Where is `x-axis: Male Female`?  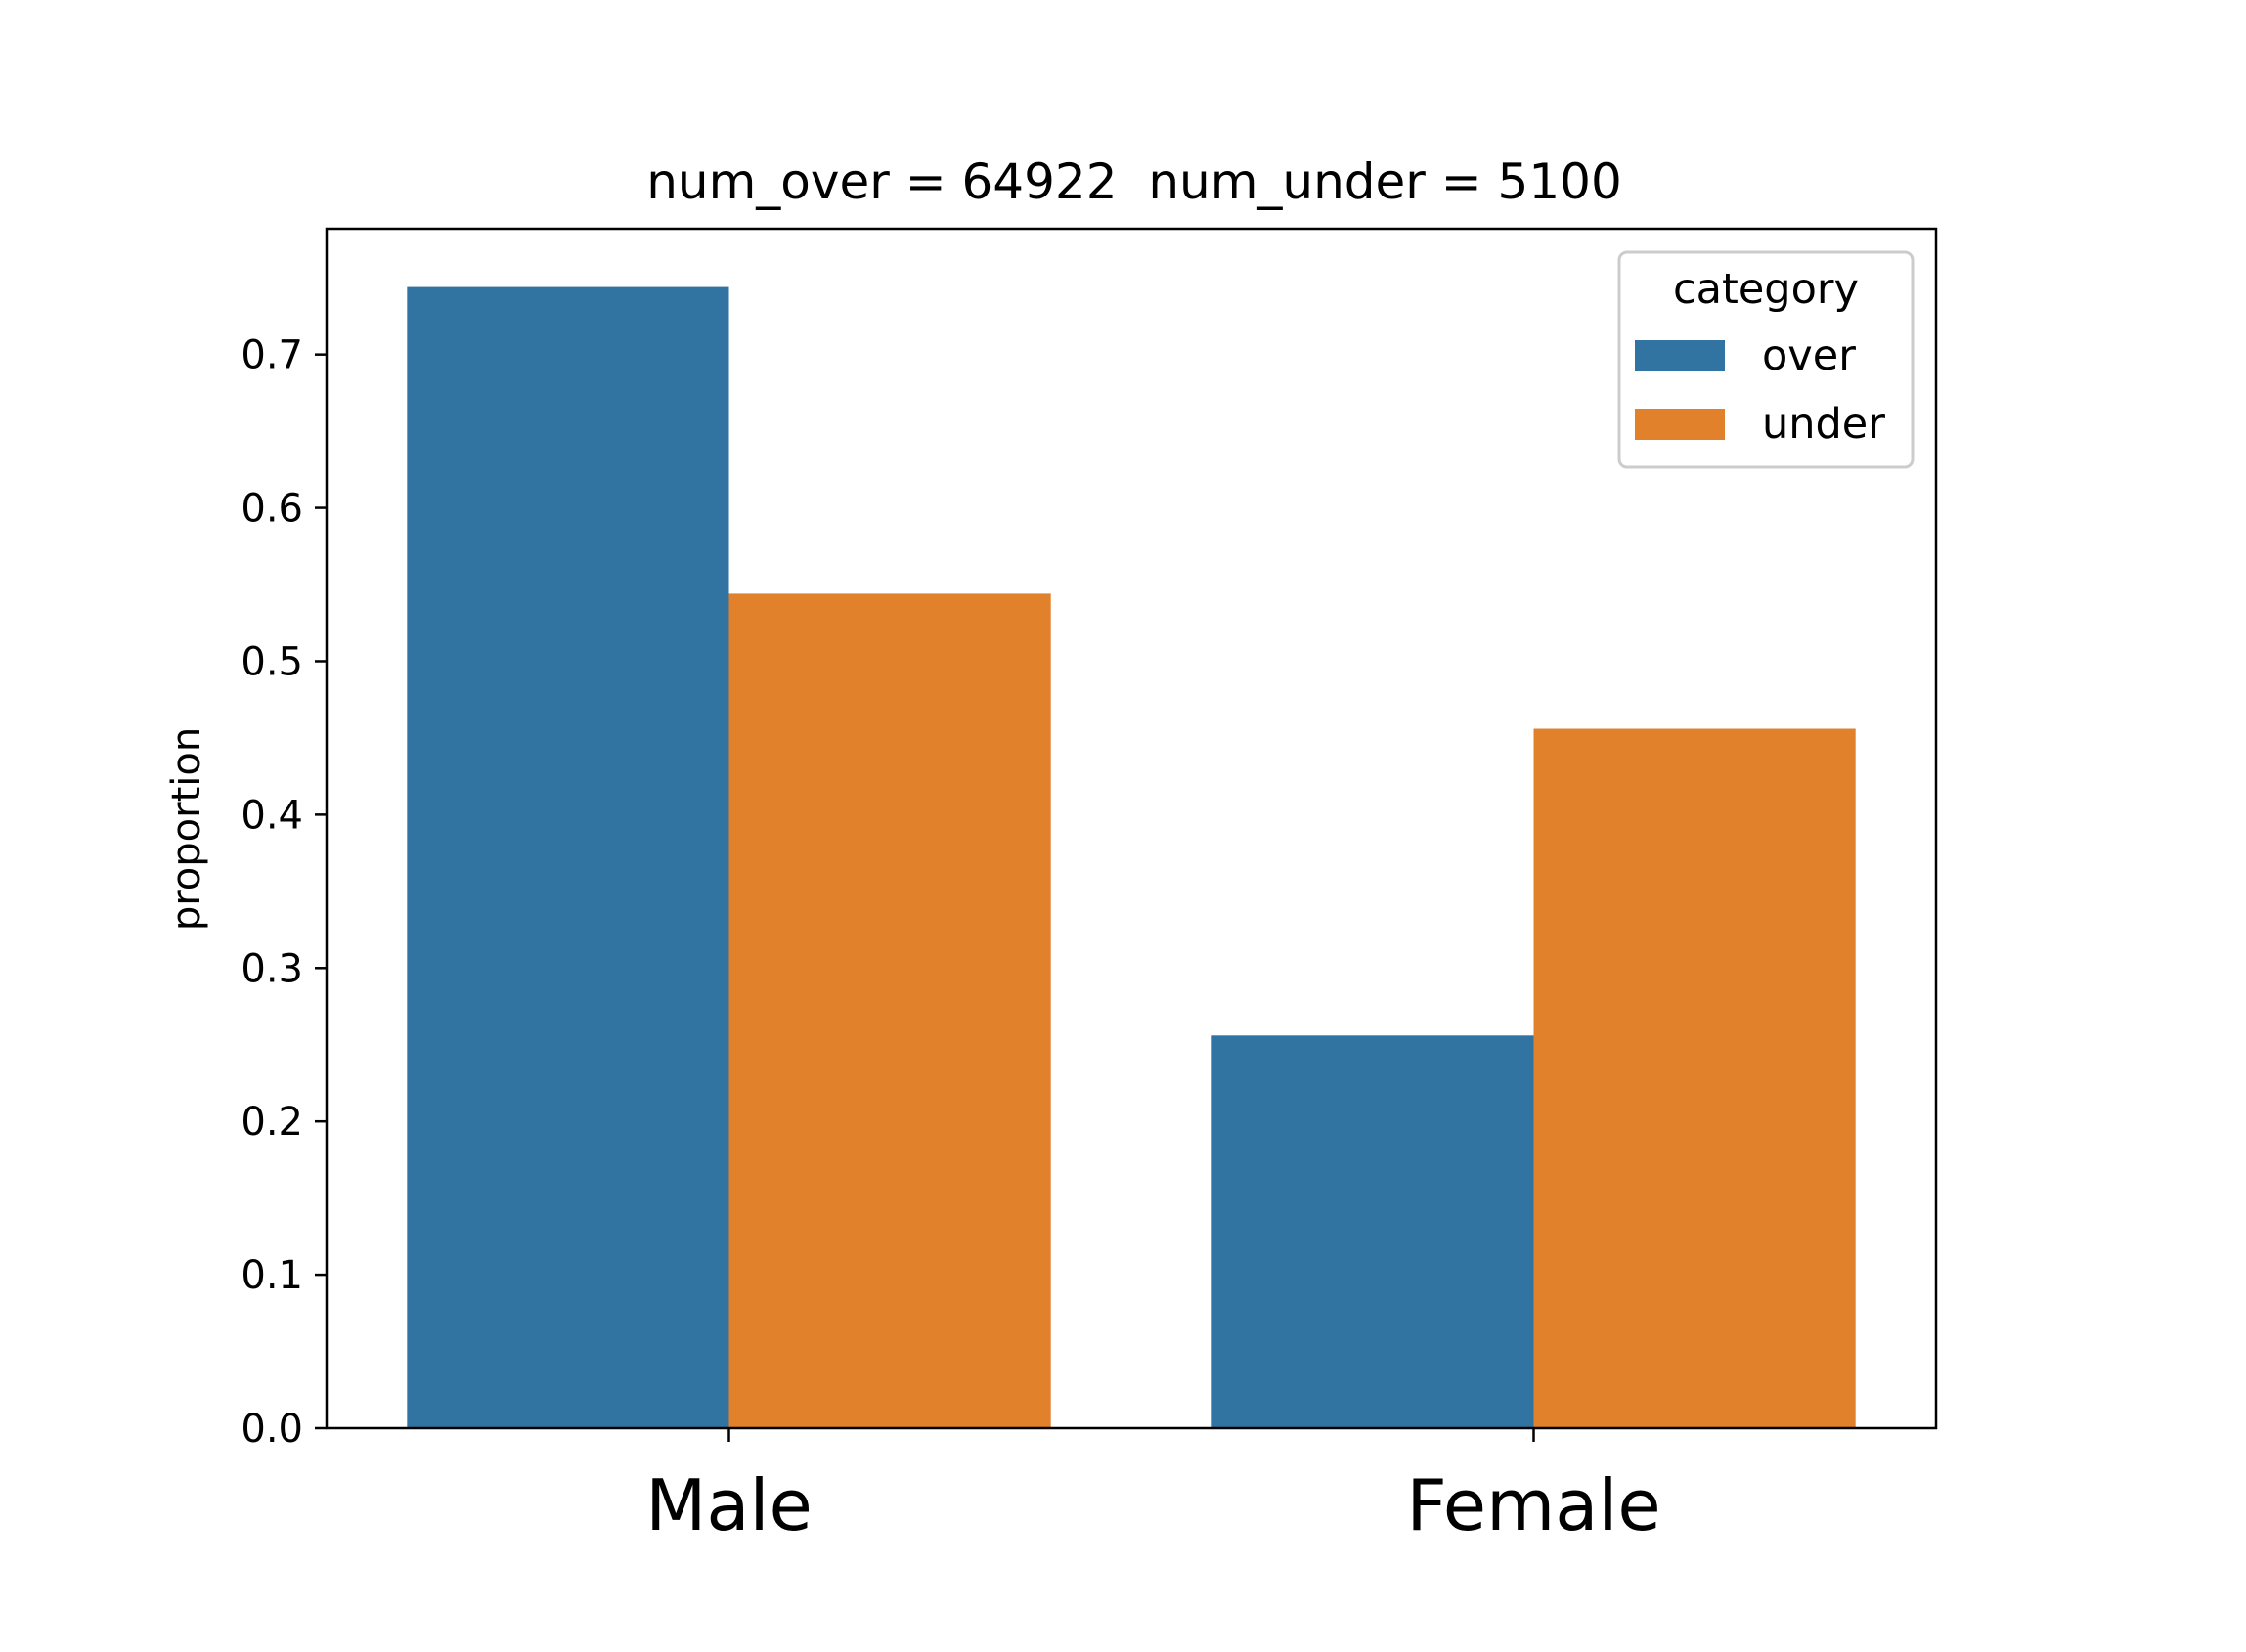 x-axis: Male Female is located at coordinates (1153, 1487).